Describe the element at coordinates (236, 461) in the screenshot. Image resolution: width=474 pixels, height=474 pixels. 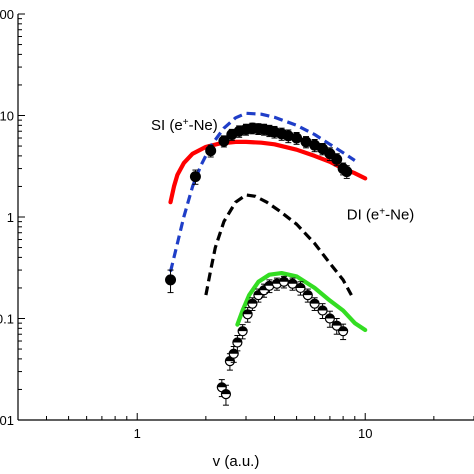
I see `x-axis-label: v (a.u.)` at that location.